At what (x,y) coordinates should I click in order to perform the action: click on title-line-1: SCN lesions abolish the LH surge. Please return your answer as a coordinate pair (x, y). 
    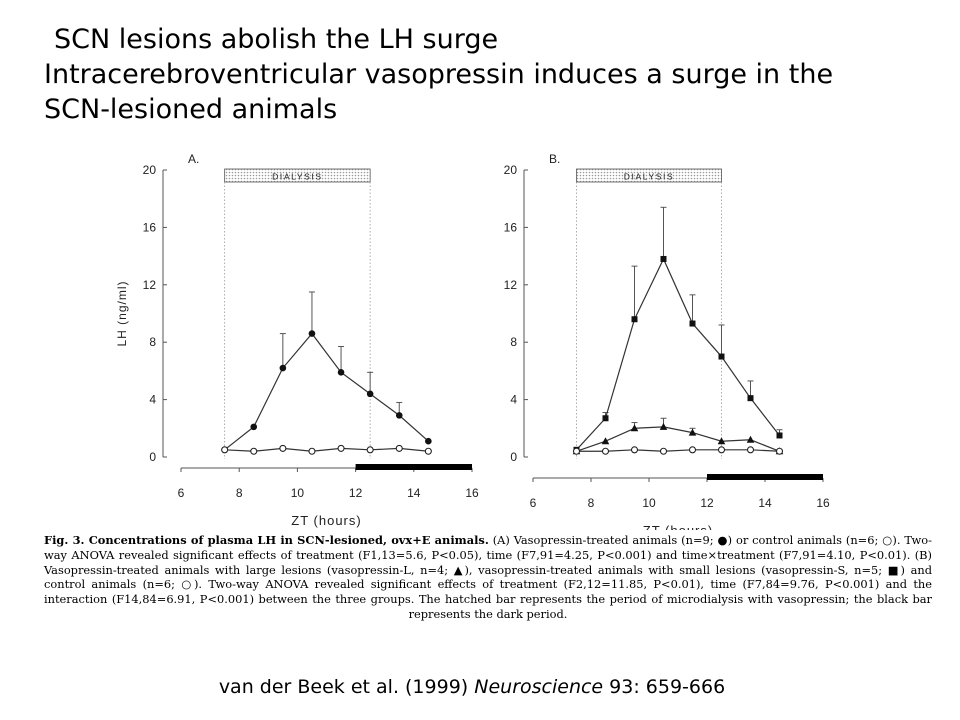
    Looking at the image, I should click on (276, 39).